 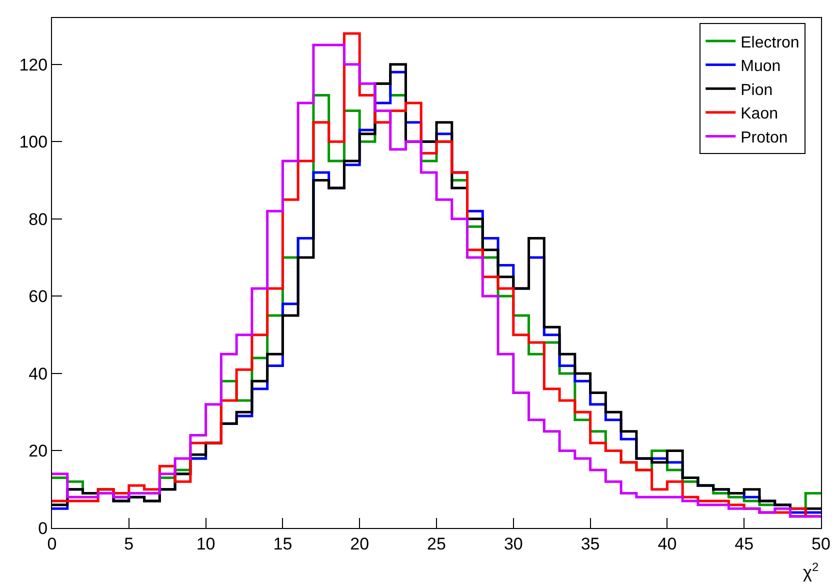 I want to click on legend-label: Proton, so click(x=764, y=137).